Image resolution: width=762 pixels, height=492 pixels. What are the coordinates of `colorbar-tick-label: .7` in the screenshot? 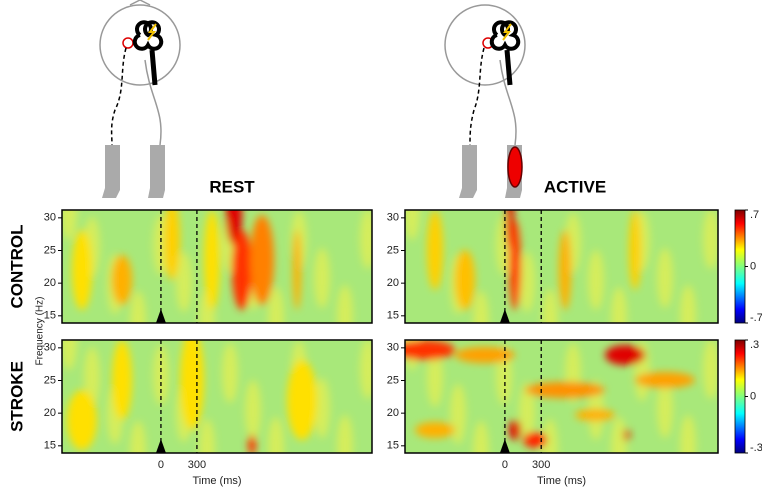 It's located at (754, 215).